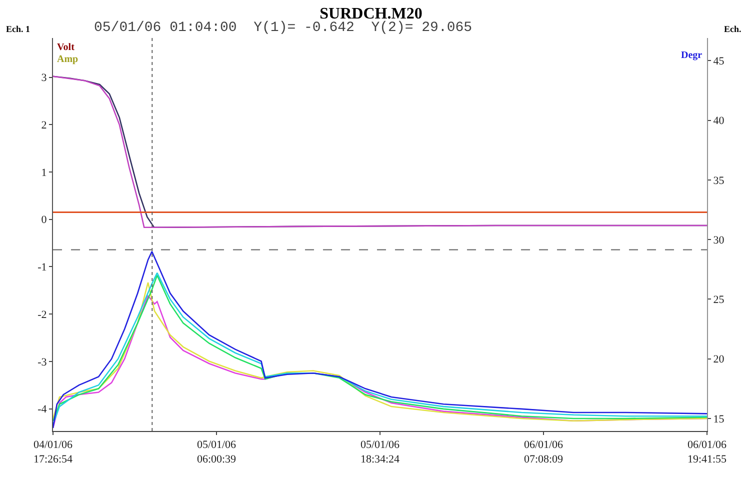 The height and width of the screenshot is (478, 742). Describe the element at coordinates (719, 121) in the screenshot. I see `y2-tick-label: 40` at that location.